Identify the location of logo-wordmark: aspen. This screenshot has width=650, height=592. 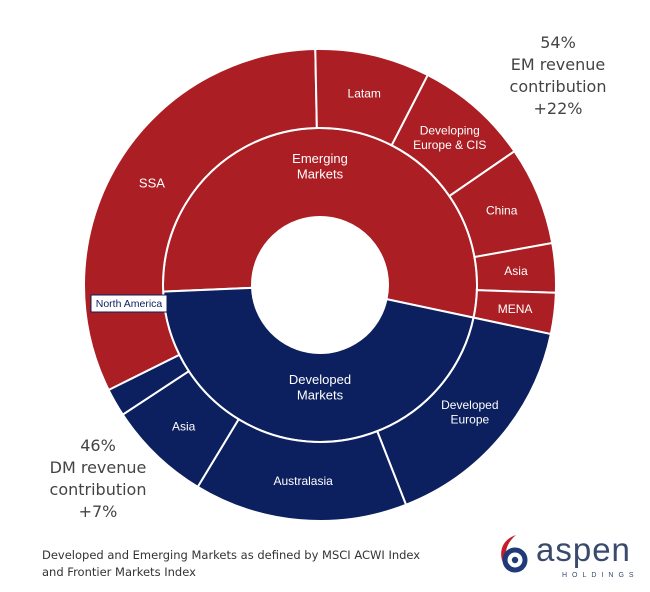
(583, 549).